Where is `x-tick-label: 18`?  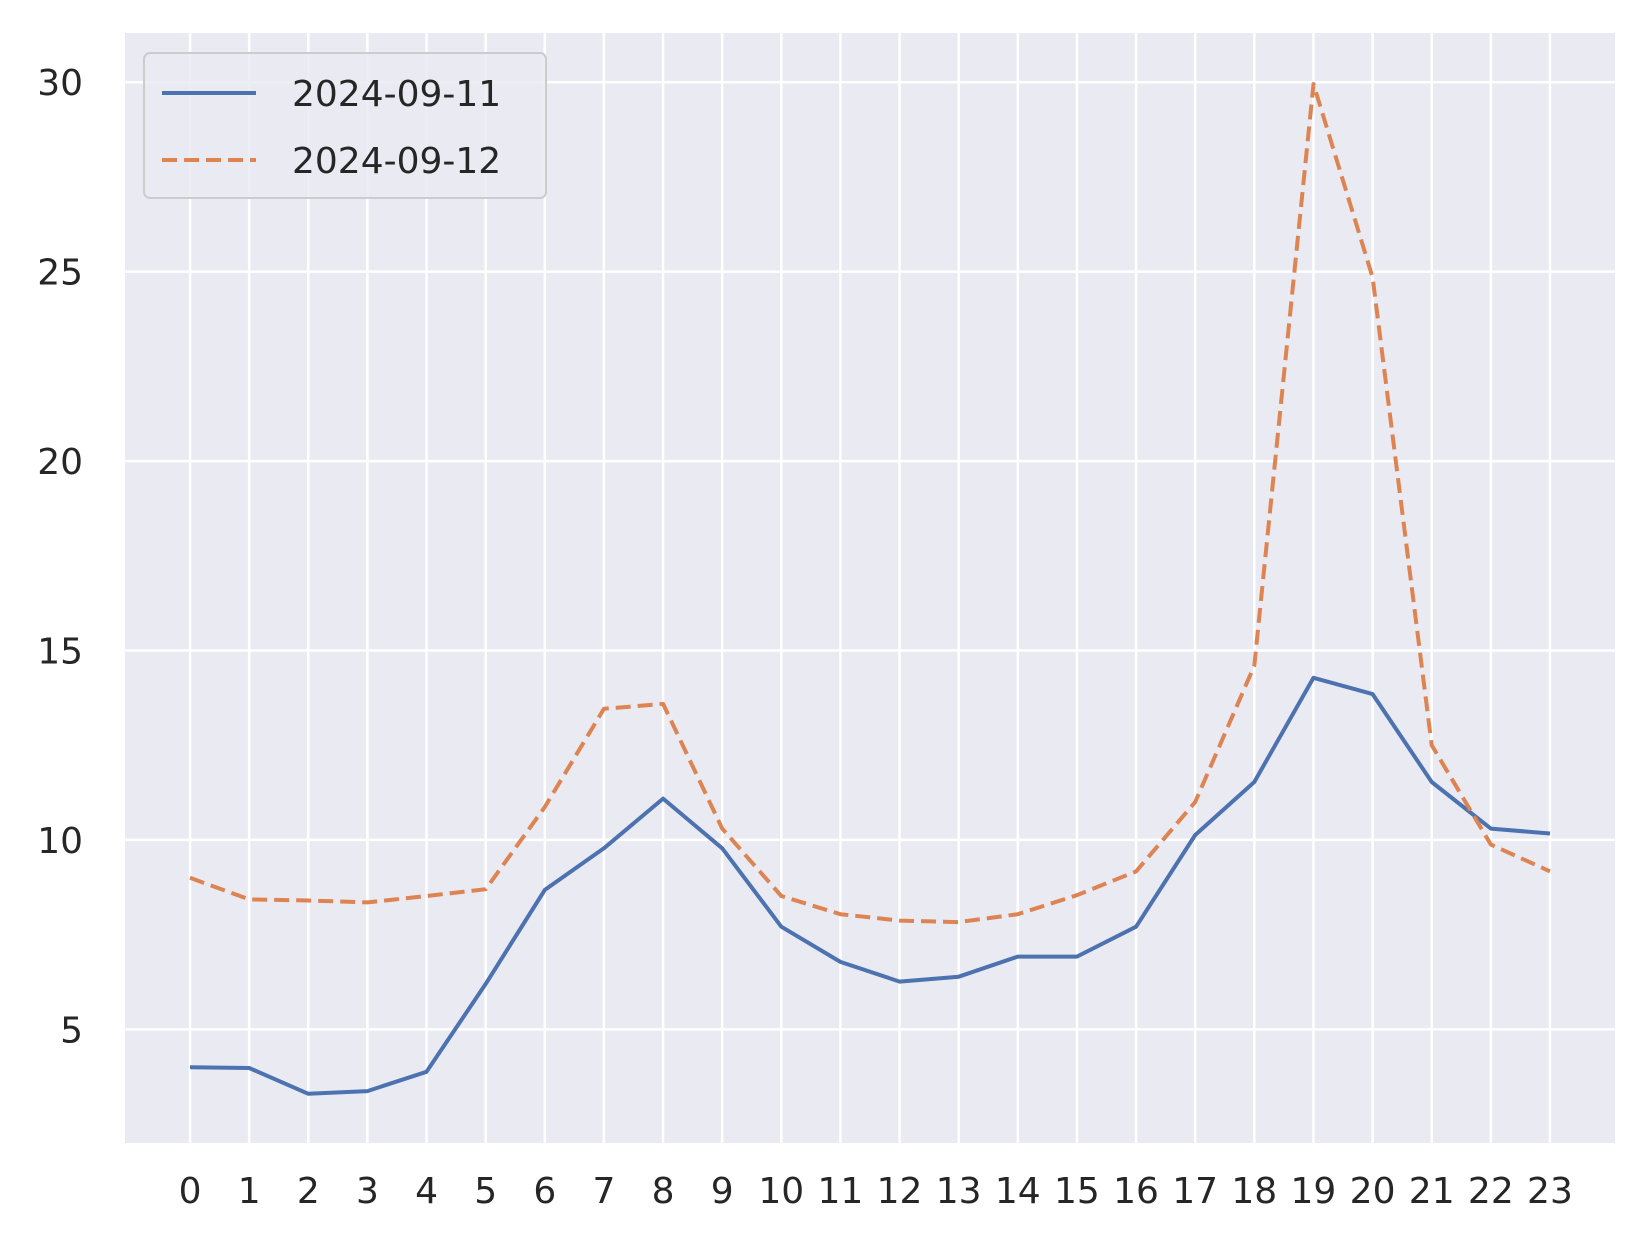 x-tick-label: 18 is located at coordinates (1254, 1191).